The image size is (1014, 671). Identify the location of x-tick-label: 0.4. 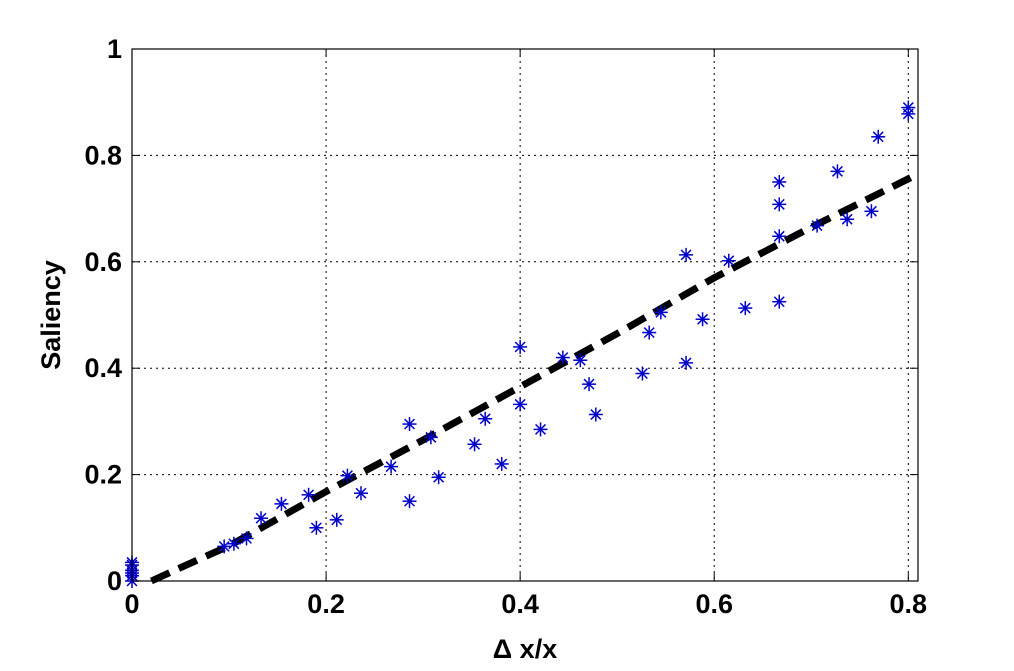
(520, 604).